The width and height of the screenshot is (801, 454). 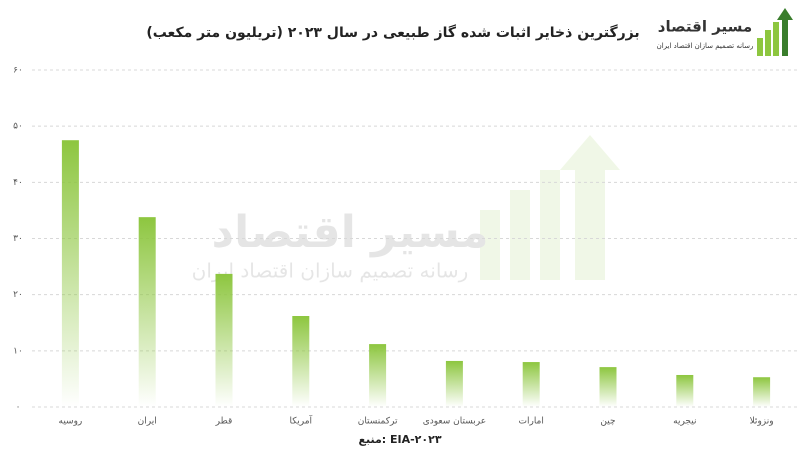 What do you see at coordinates (762, 422) in the screenshot?
I see `x-tick-label: ونزوئلا` at bounding box center [762, 422].